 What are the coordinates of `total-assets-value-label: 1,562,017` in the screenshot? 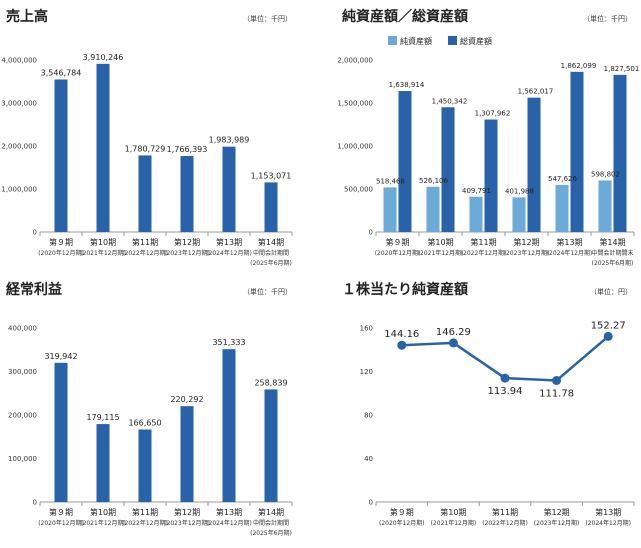 It's located at (536, 92).